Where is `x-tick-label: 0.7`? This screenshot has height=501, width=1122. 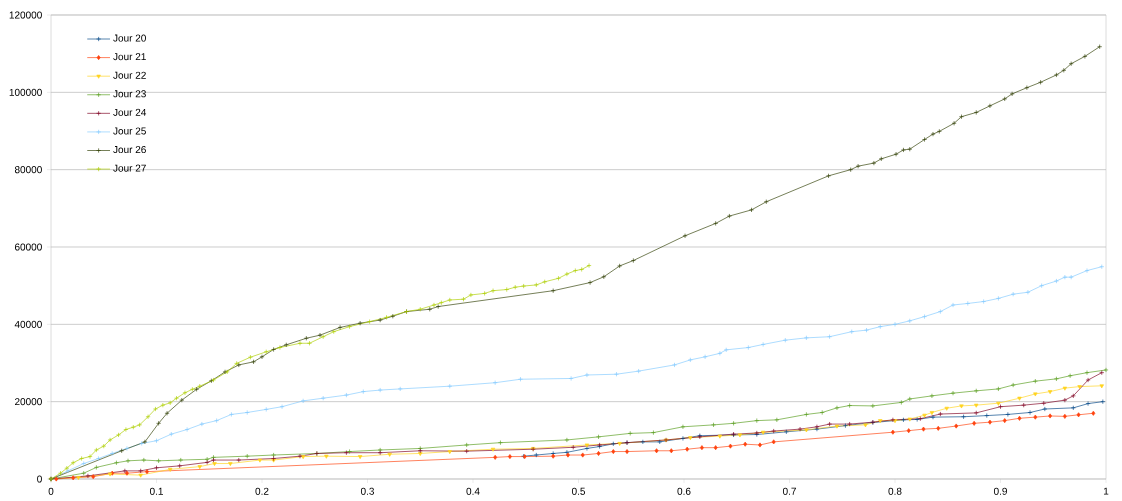 x-tick-label: 0.7 is located at coordinates (789, 491).